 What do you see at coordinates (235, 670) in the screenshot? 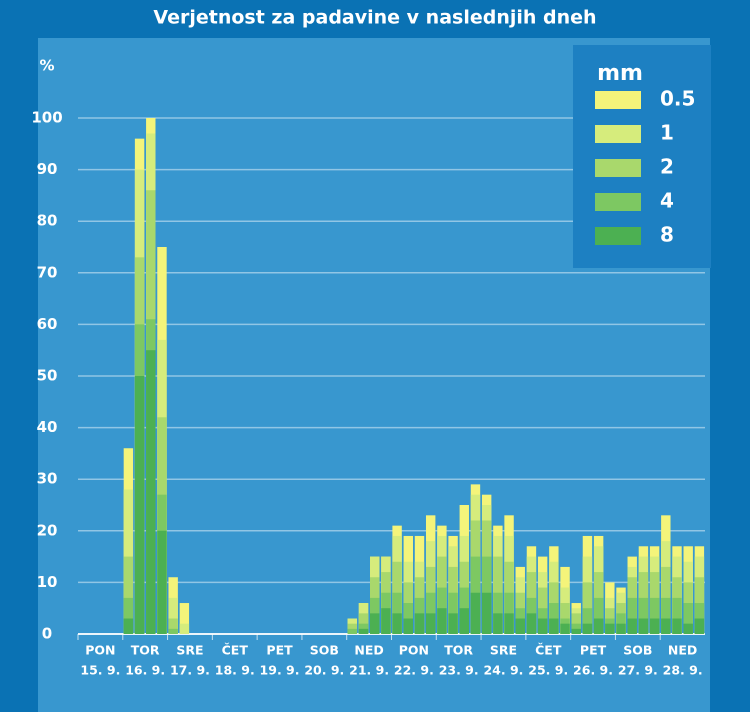
I see `x-tick-label: 18. 9.` at bounding box center [235, 670].